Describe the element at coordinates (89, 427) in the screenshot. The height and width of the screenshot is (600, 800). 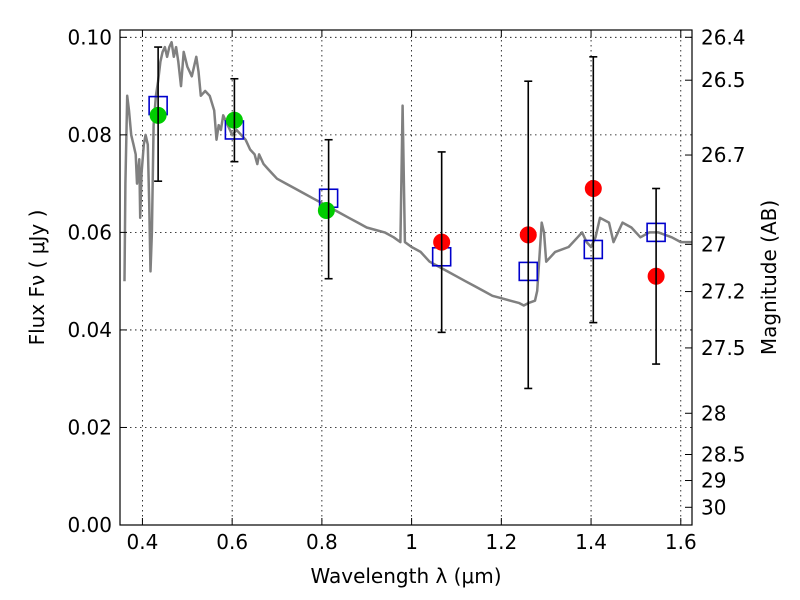
I see `y-tick-label: 0.02` at that location.